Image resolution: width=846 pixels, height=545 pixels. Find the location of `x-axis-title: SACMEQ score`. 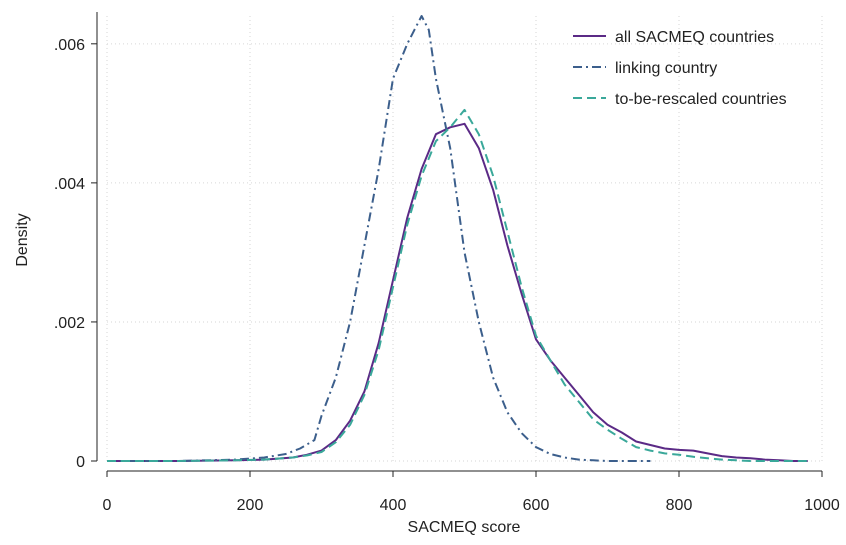

x-axis-title: SACMEQ score is located at coordinates (464, 527).